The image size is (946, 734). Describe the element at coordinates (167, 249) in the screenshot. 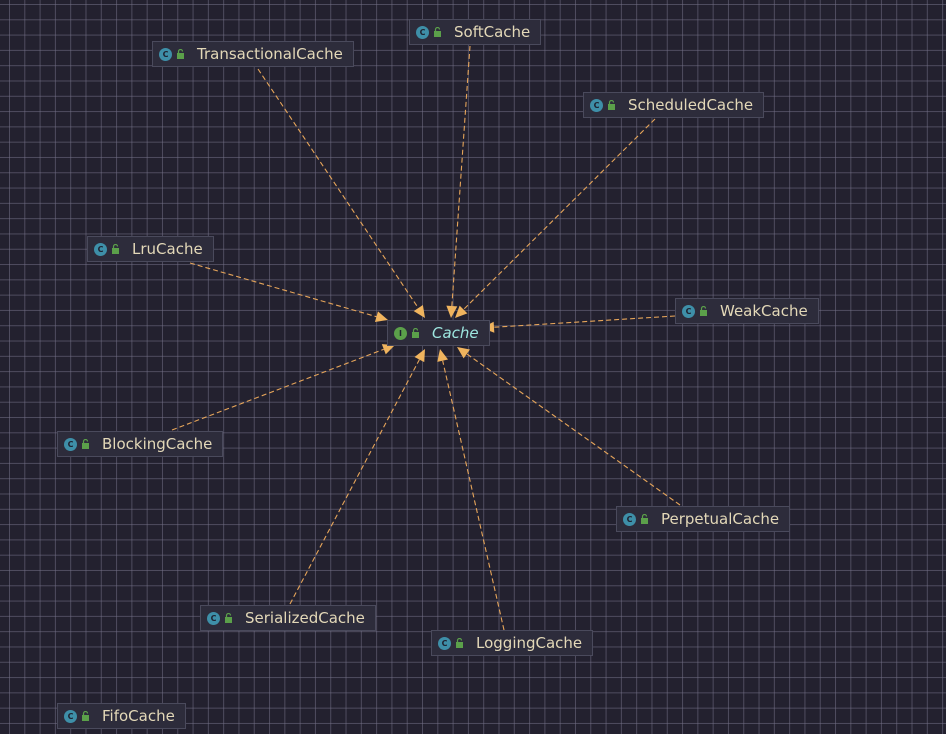

I see `node-label: LruCache` at that location.